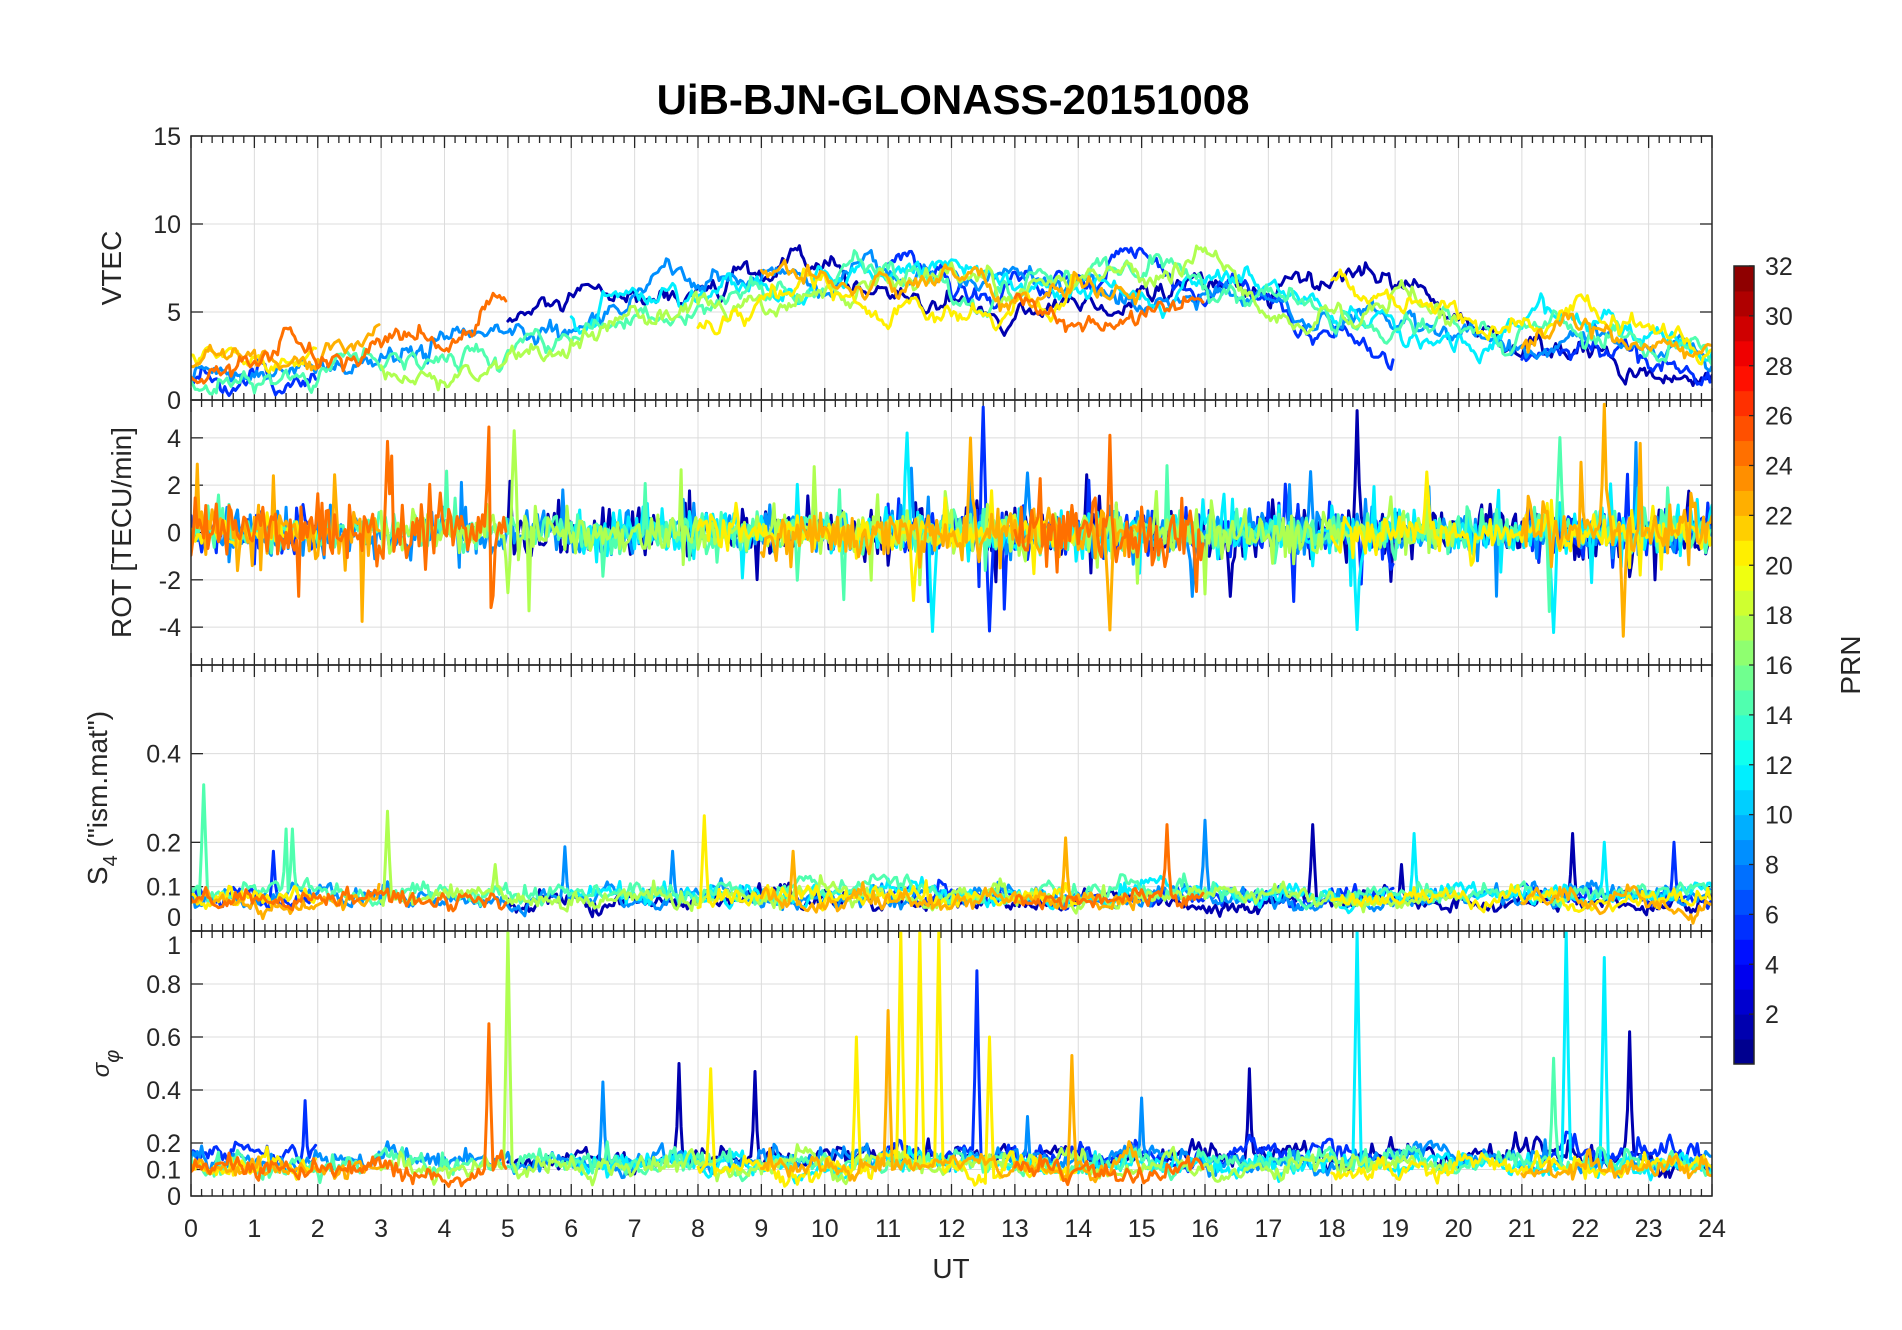 This screenshot has height=1330, width=1902. I want to click on series-prn-17-sigma, so click(918, 1059).